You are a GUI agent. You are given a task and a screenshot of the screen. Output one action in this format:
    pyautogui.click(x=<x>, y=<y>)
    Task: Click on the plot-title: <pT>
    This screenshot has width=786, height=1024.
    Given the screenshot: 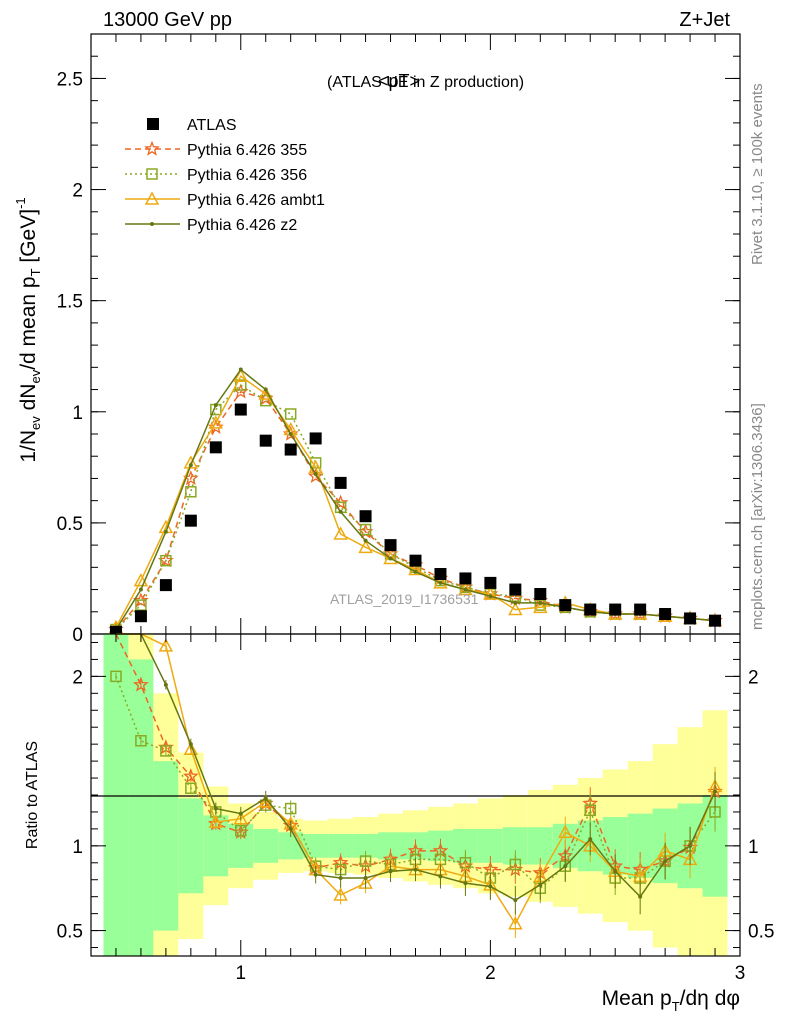 What is the action you would take?
    pyautogui.click(x=399, y=81)
    